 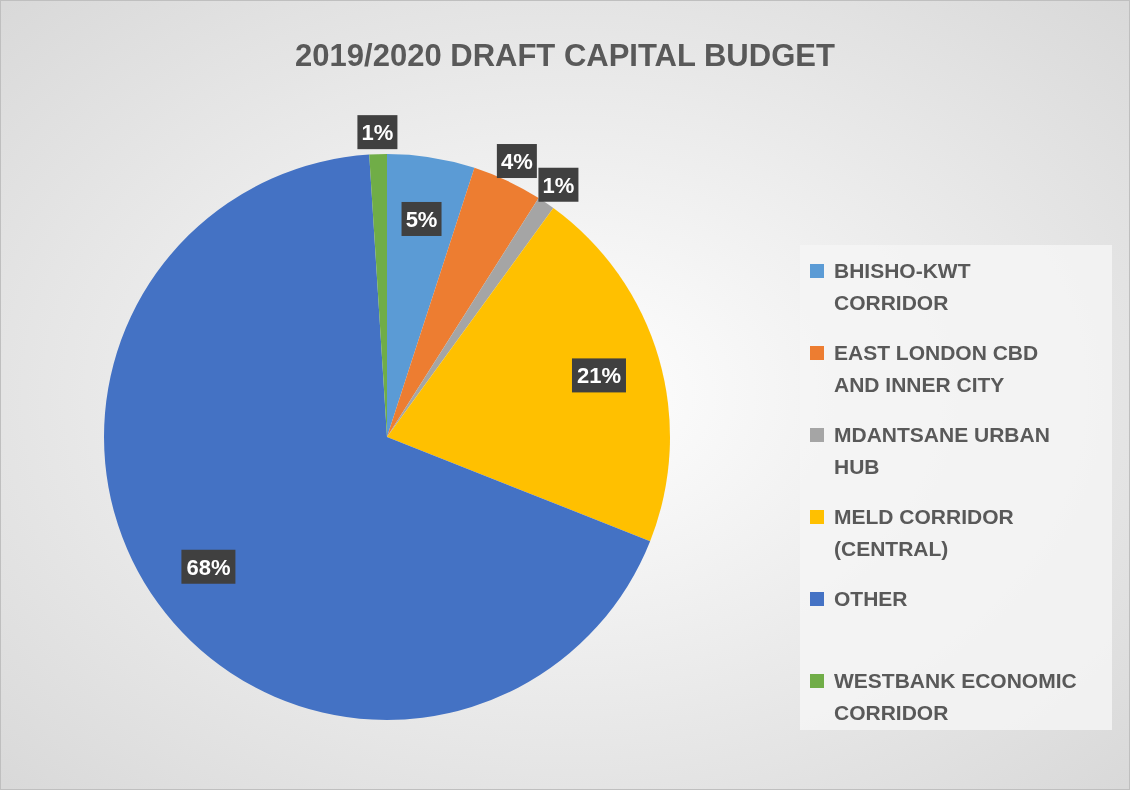 What do you see at coordinates (208, 567) in the screenshot?
I see `data-label: 68%` at bounding box center [208, 567].